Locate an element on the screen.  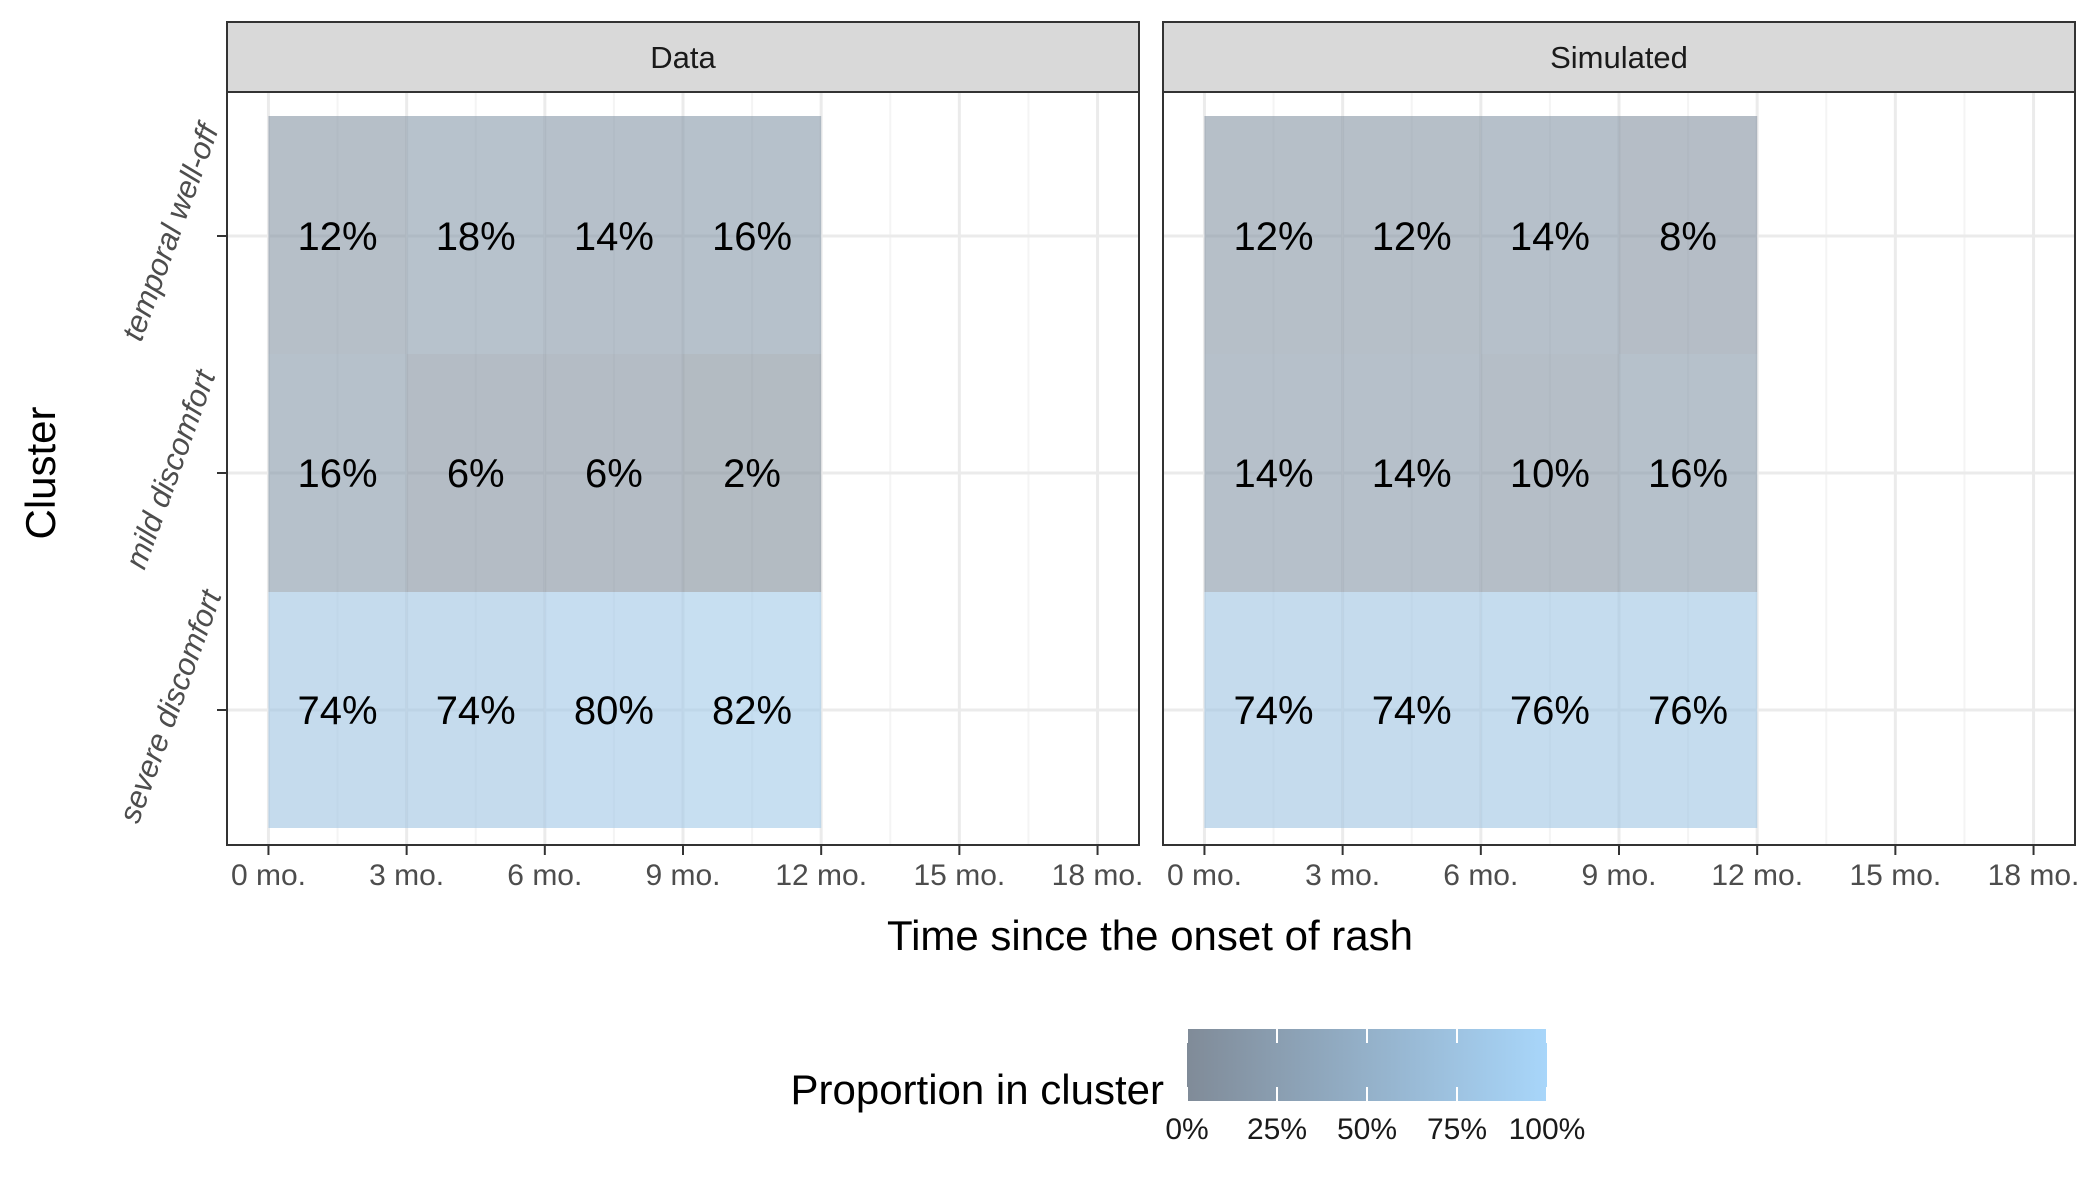
facet-strip-label: Data is located at coordinates (683, 57).